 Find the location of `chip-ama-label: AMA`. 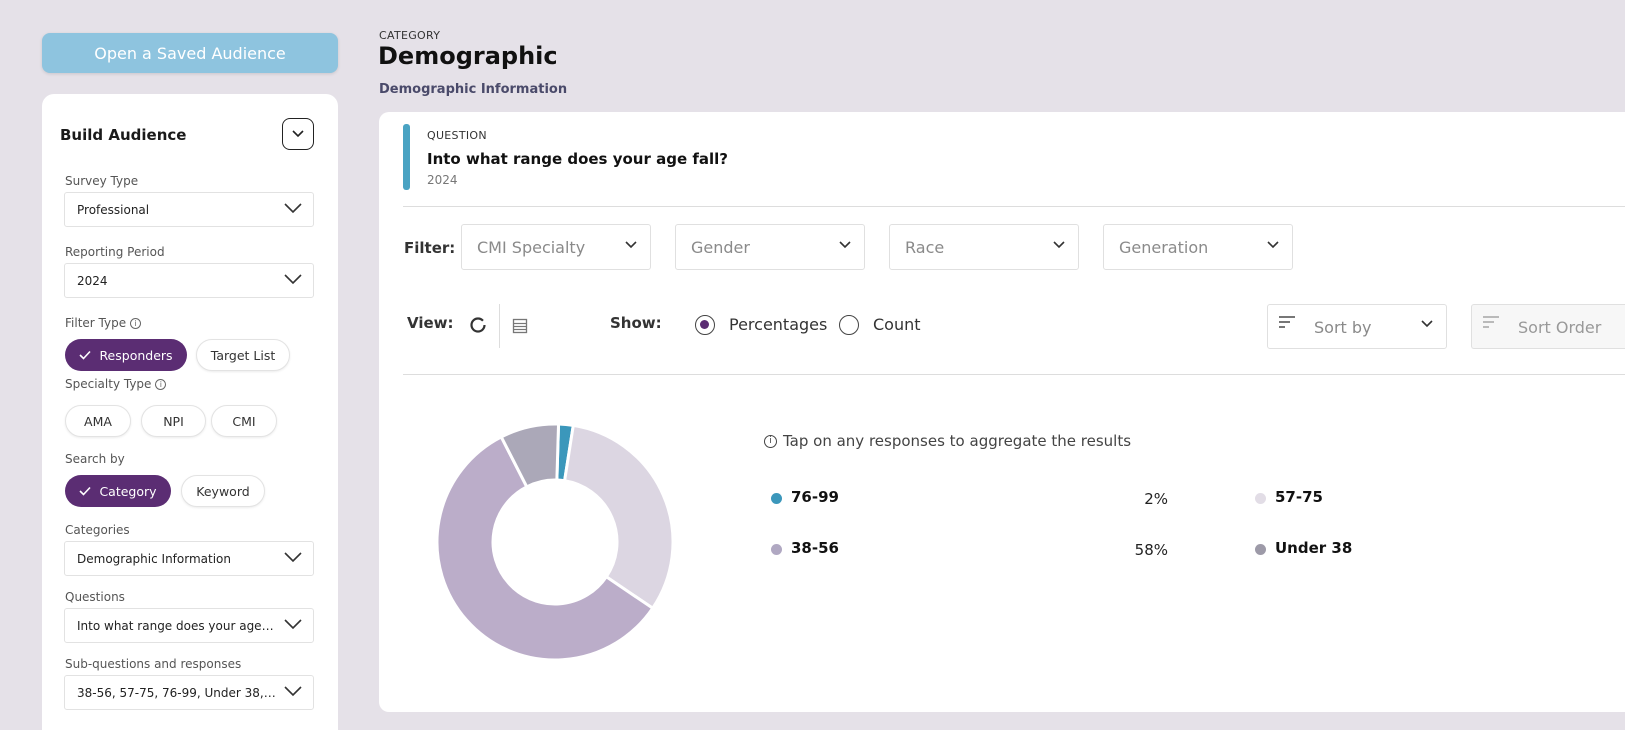

chip-ama-label: AMA is located at coordinates (98, 421).